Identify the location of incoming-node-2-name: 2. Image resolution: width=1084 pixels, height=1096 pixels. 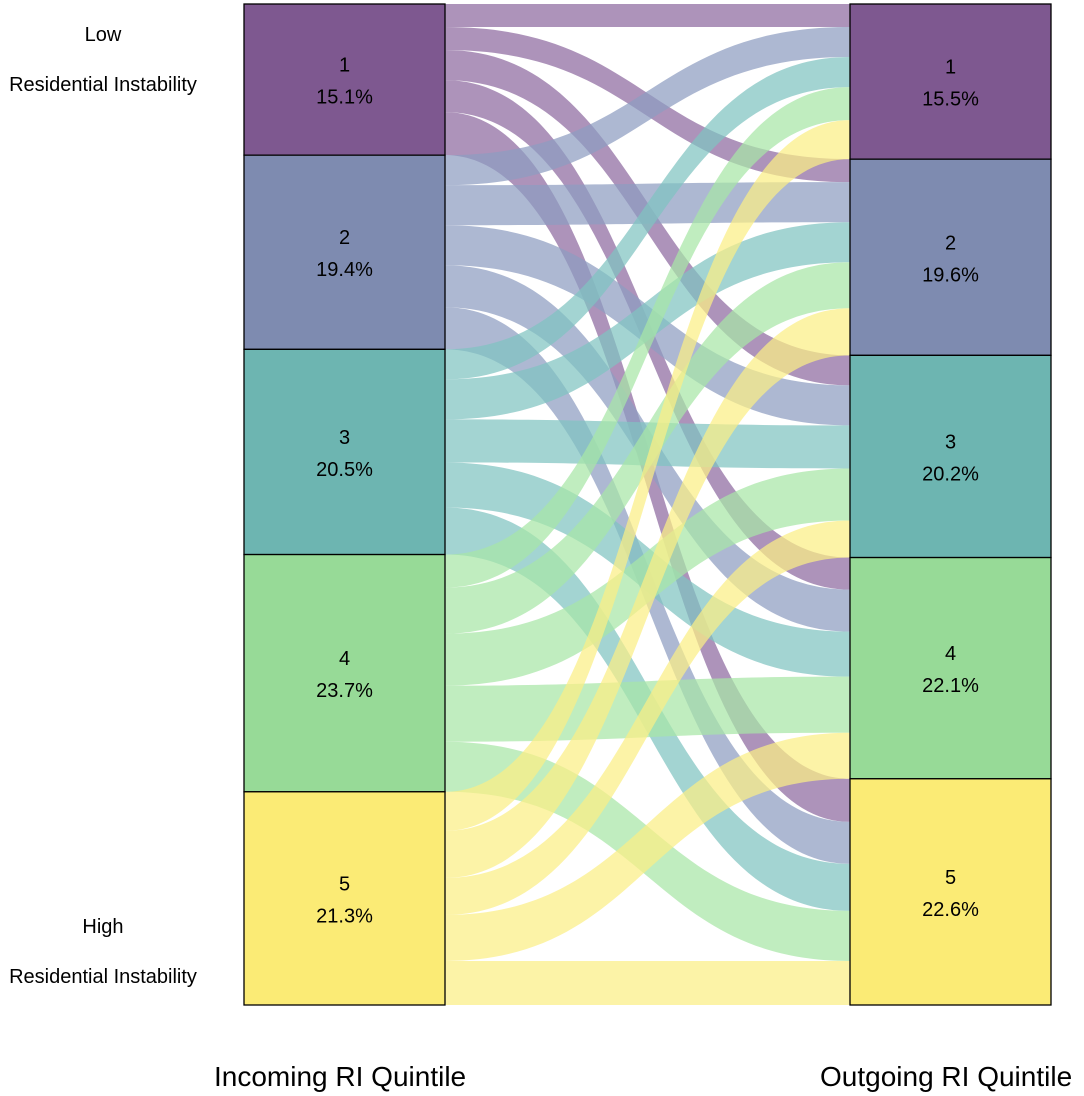
(344, 238).